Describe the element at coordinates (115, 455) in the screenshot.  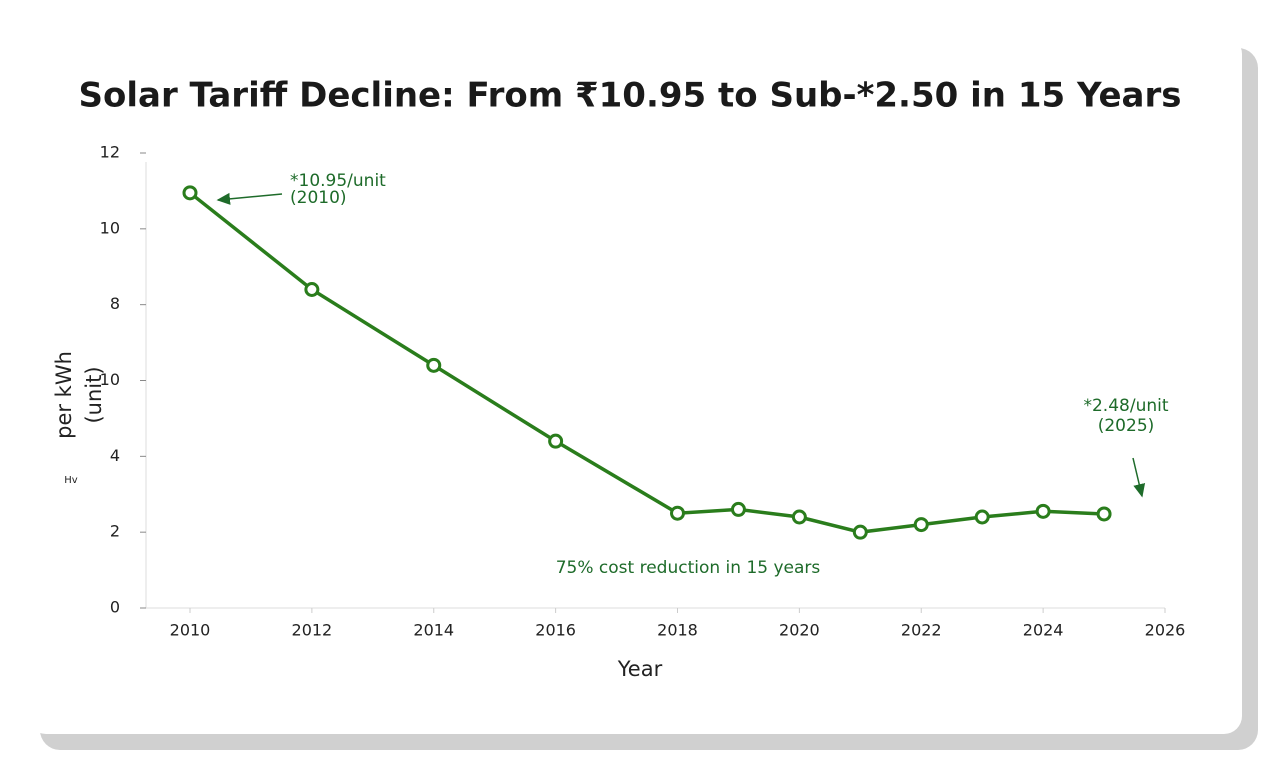
I see `y-tick-label: 4` at that location.